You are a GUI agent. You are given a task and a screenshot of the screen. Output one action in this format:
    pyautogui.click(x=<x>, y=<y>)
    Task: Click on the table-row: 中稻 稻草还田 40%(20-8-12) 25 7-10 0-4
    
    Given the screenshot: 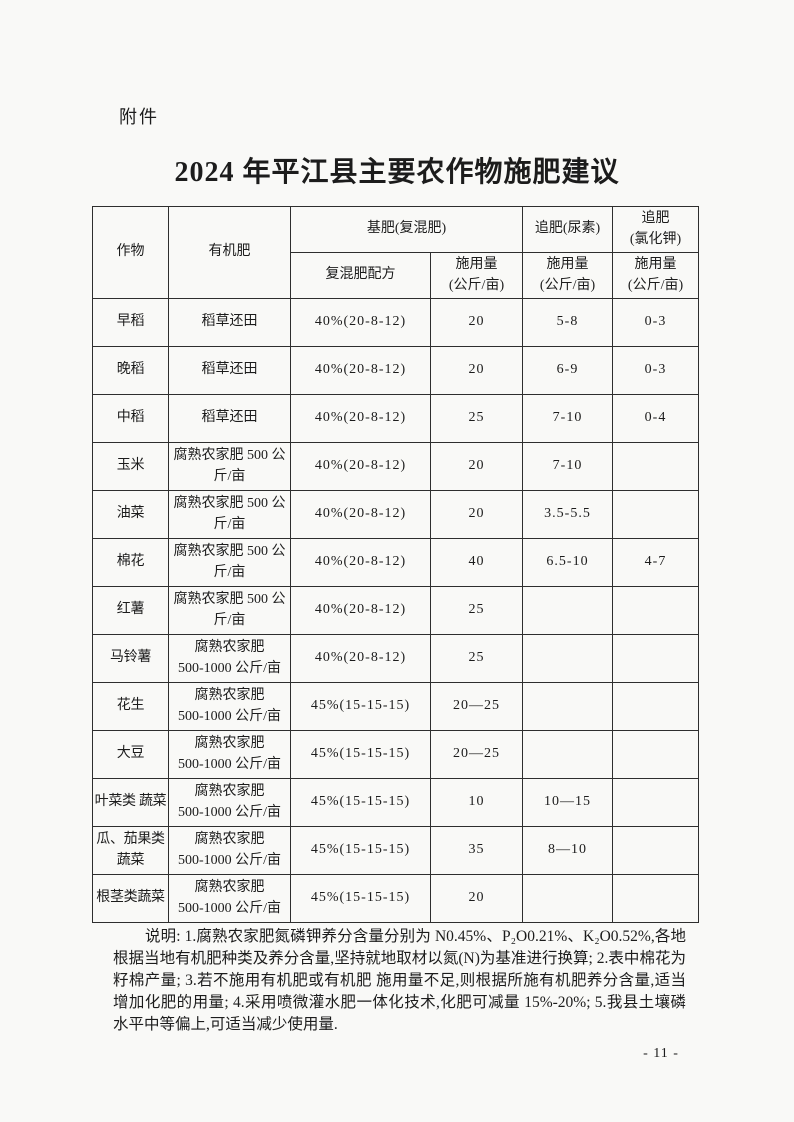 What is the action you would take?
    pyautogui.click(x=396, y=418)
    